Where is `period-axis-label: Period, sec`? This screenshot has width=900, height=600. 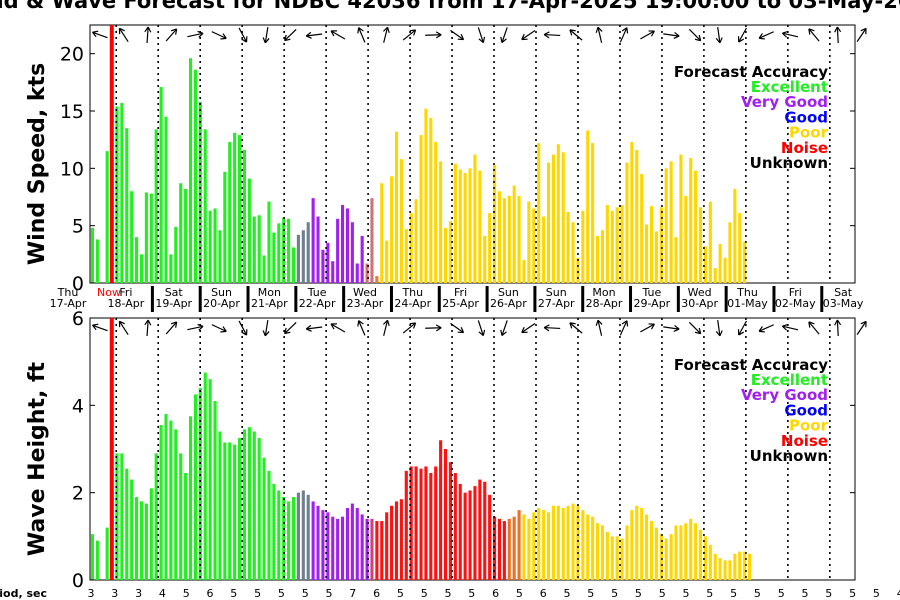
period-axis-label: Period, sec is located at coordinates (23, 593).